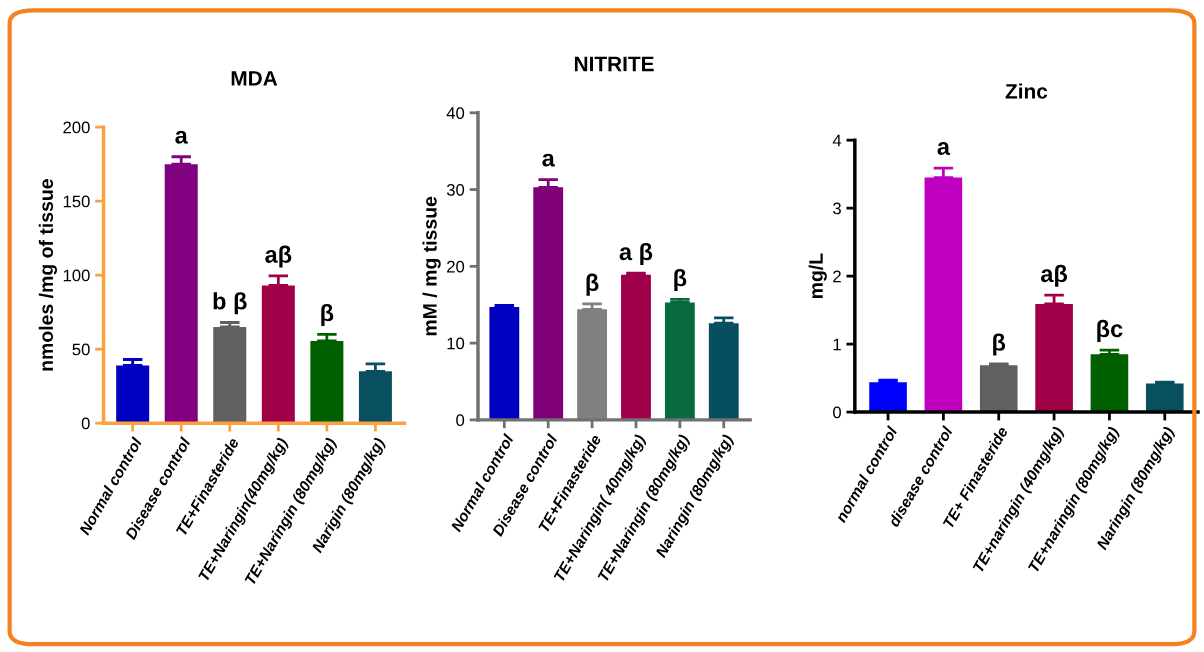 The image size is (1204, 652). Describe the element at coordinates (456, 343) in the screenshot. I see `y-tick-label: 10` at that location.